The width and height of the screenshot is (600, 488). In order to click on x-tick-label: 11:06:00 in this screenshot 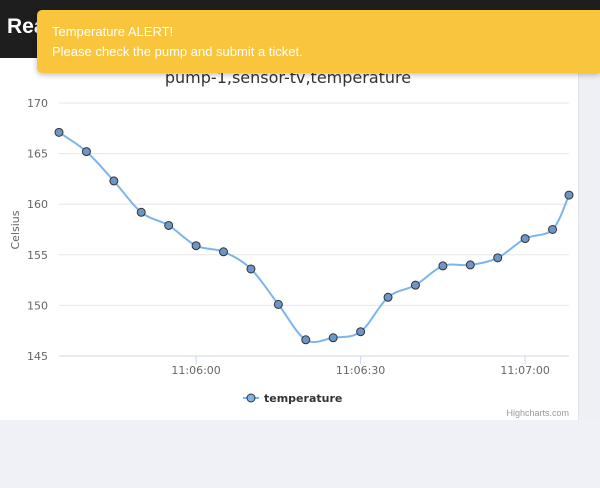, I will do `click(195, 370)`.